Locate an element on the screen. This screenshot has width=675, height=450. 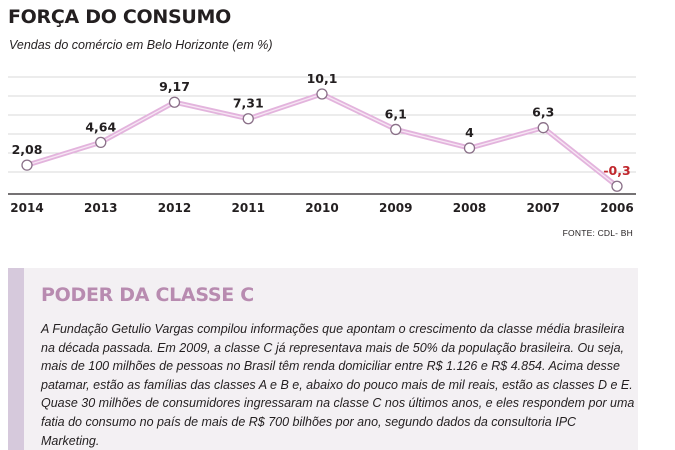
x-tick-label: 2014 is located at coordinates (26, 208).